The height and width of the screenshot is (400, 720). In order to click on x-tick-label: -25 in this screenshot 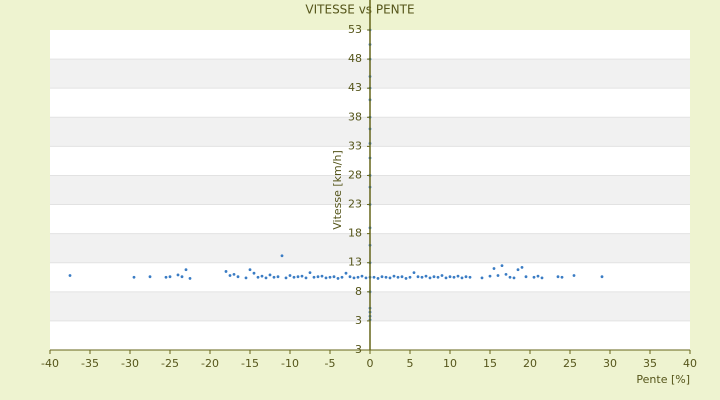, I will do `click(170, 363)`.